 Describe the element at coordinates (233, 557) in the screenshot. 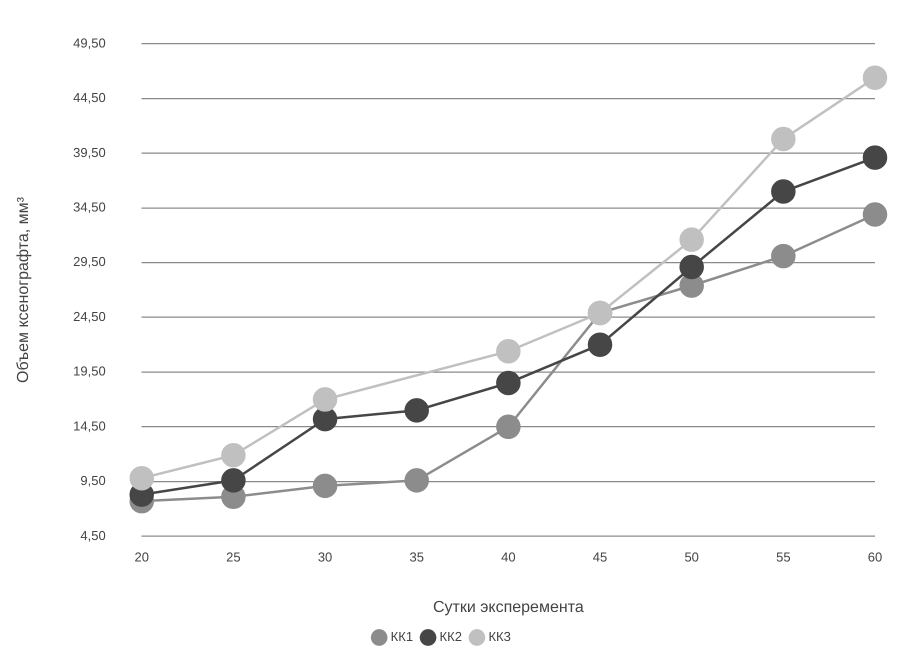

I see `x-tick-label: 25` at that location.